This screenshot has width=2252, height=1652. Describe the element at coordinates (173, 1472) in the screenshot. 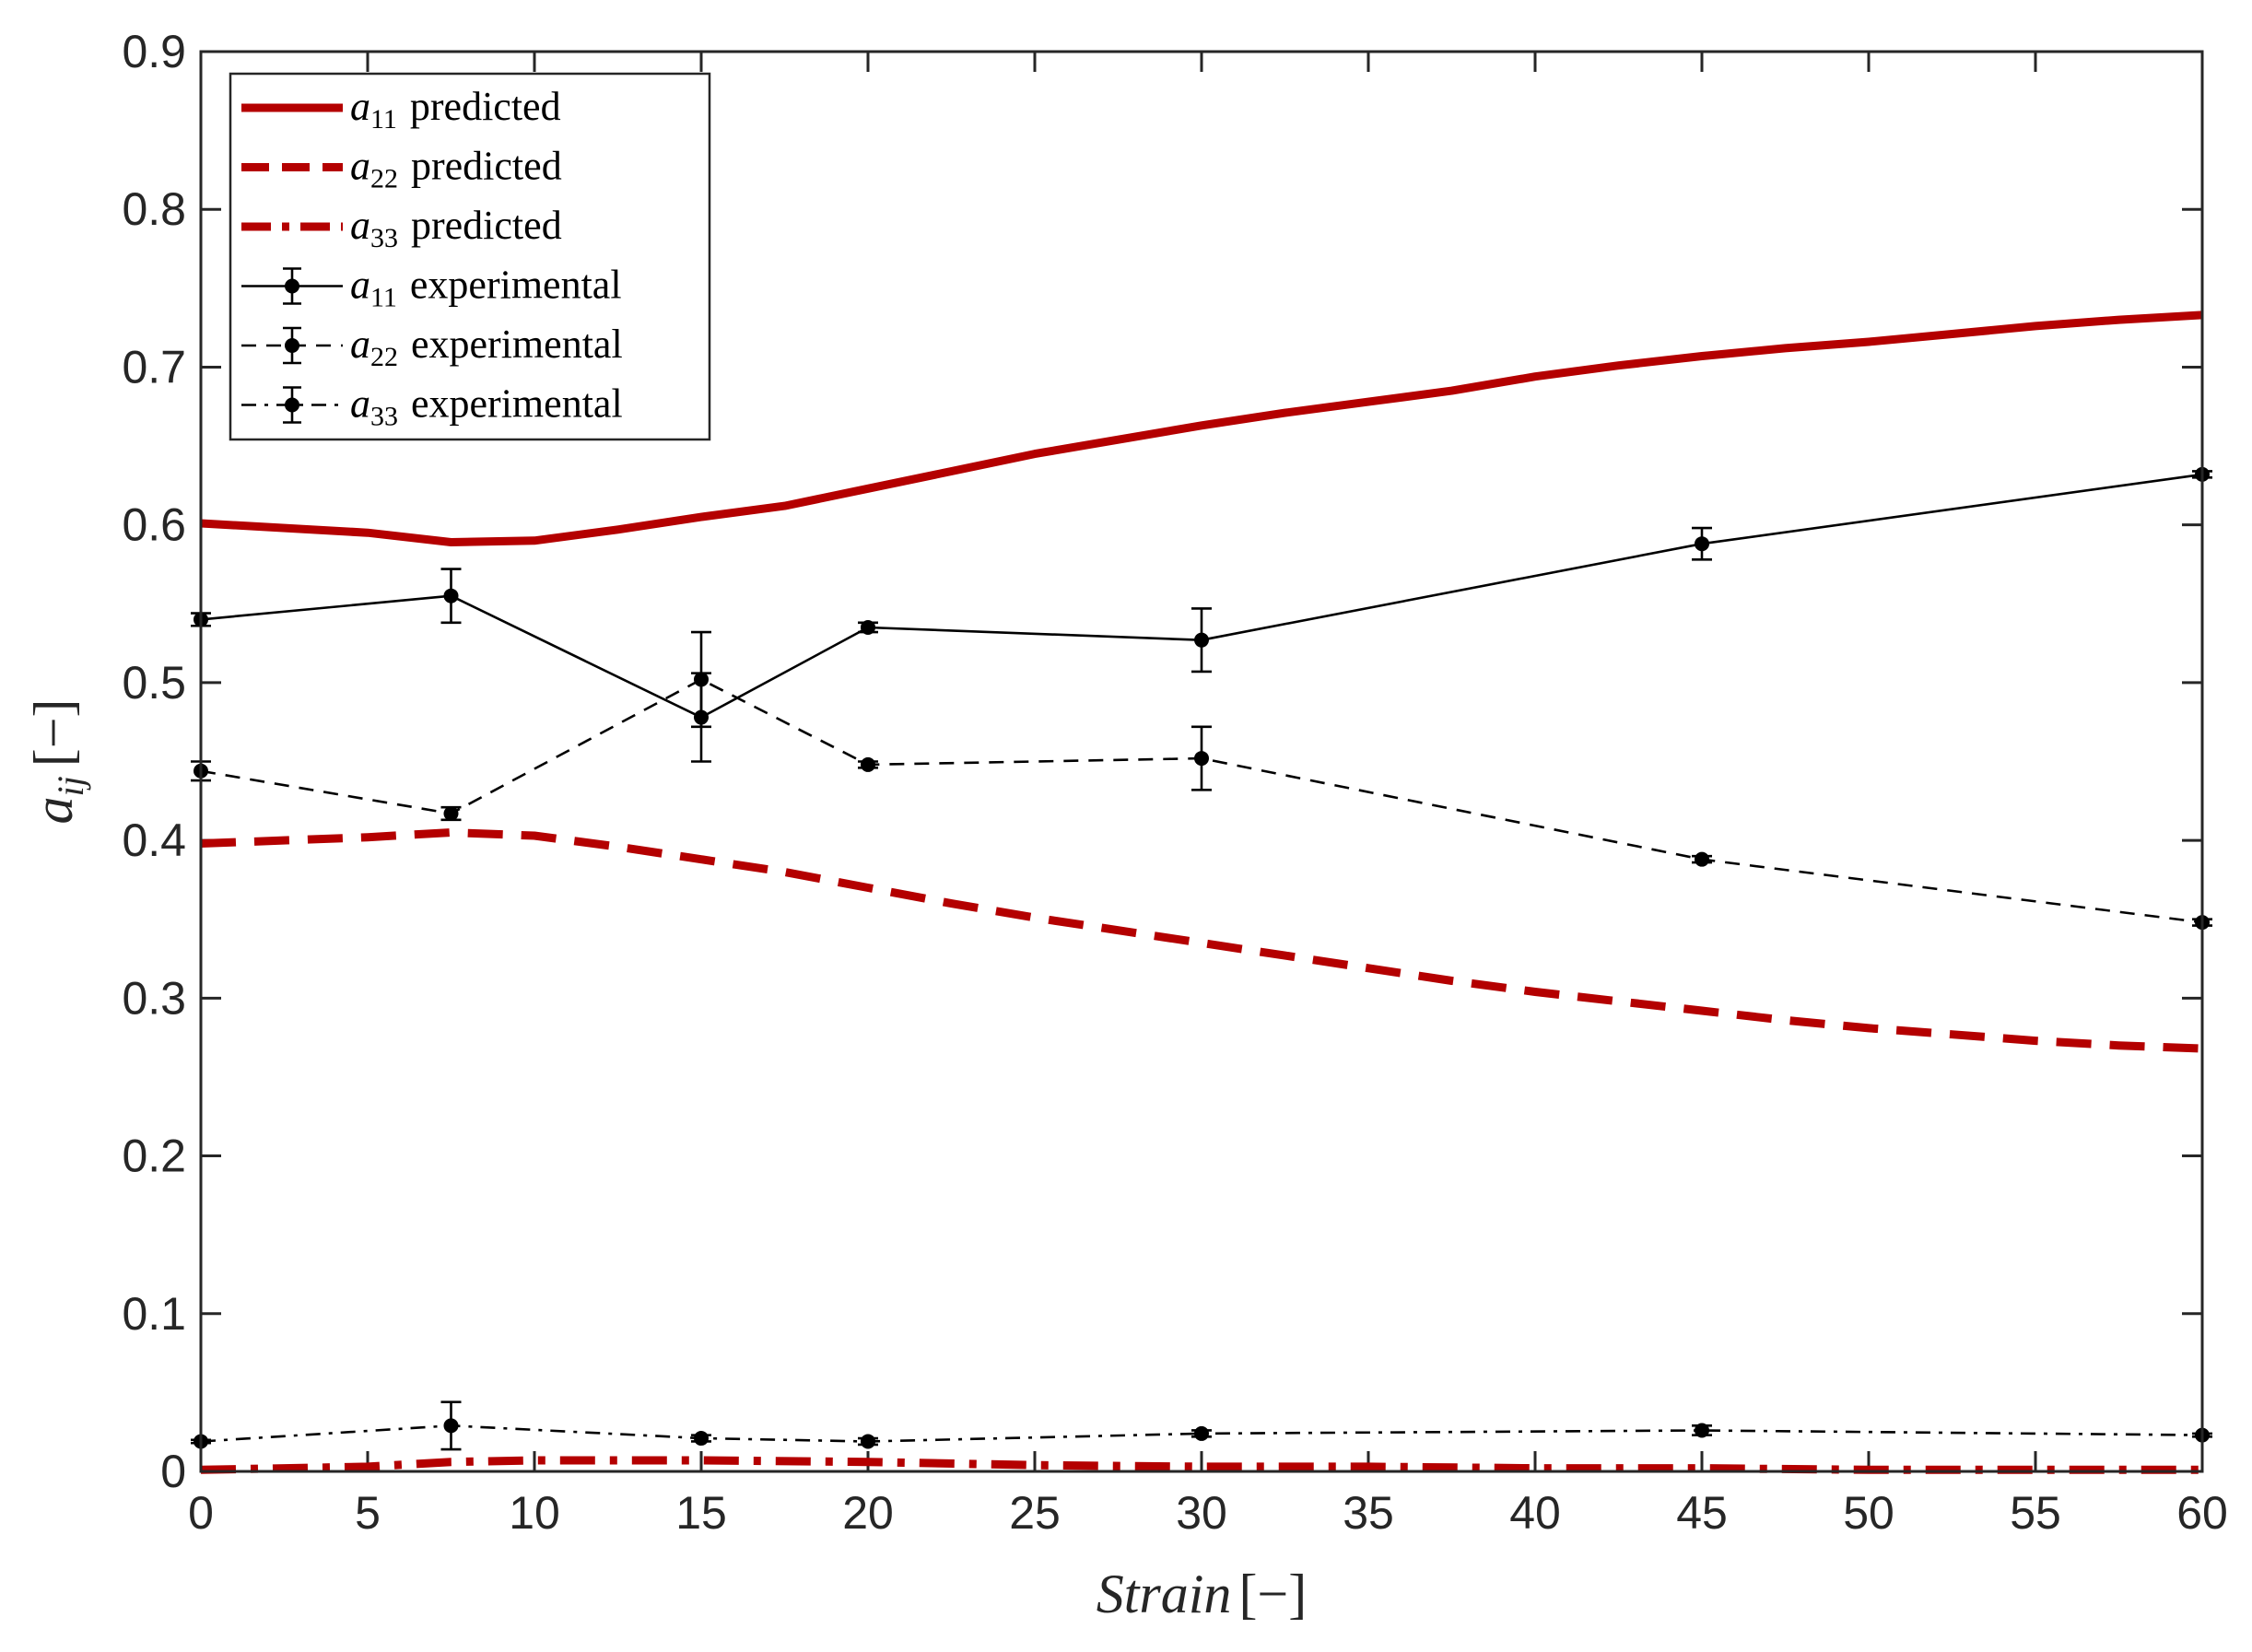

I see `y-tick-label: 0` at that location.